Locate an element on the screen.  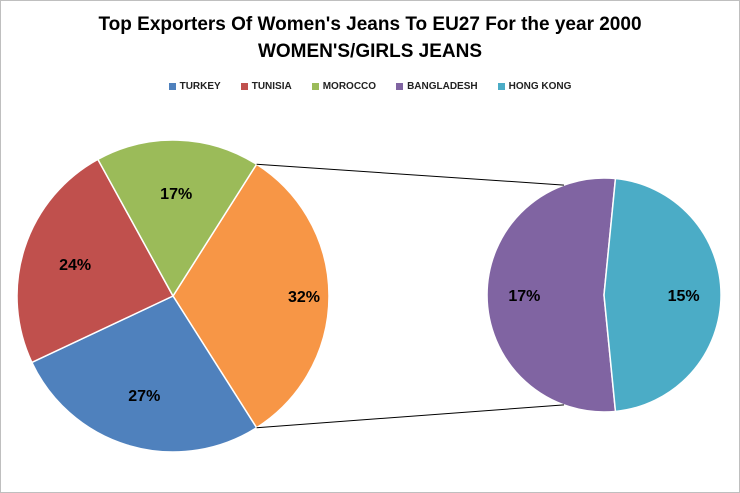
legend-item-hong-kong: HONG KONG is located at coordinates (534, 86).